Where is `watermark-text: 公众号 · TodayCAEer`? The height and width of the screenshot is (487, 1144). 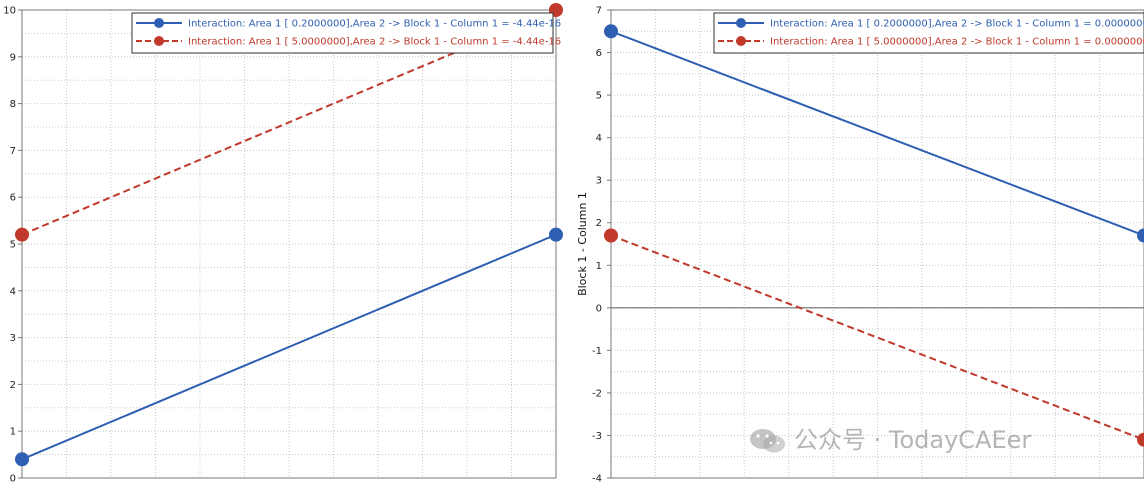 watermark-text: 公众号 · TodayCAEer is located at coordinates (913, 440).